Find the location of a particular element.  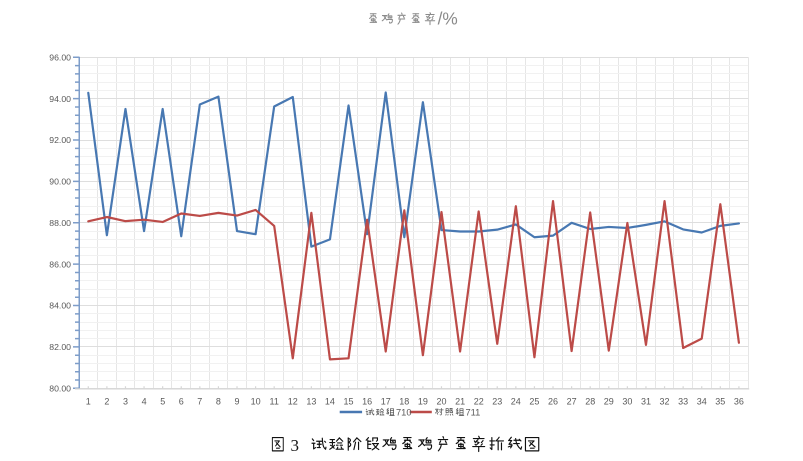

svg-text: 2 is located at coordinates (106, 402).